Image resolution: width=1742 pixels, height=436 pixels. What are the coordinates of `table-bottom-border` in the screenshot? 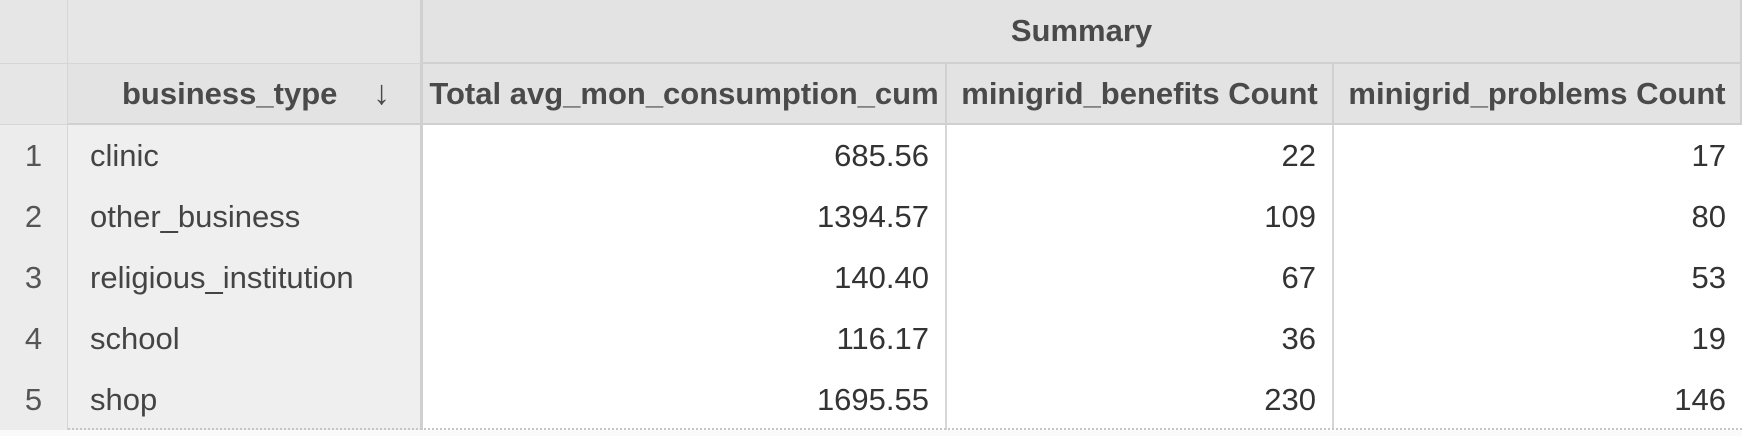 It's located at (905, 429).